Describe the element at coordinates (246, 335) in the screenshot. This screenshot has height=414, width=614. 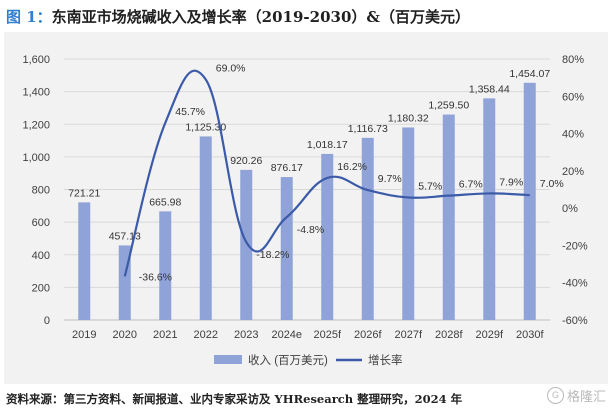
I see `x-tick-label: 2023` at that location.